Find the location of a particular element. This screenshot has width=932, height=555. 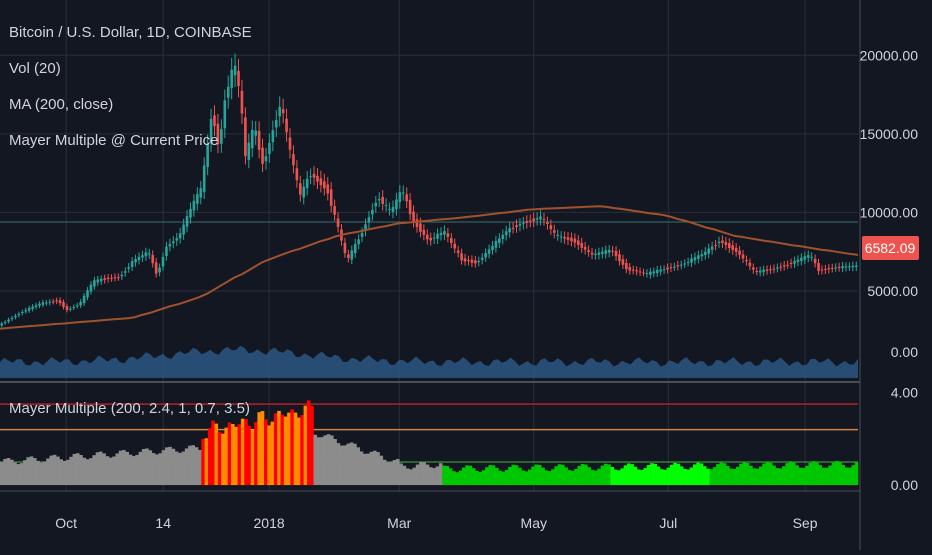

mayer-pane is located at coordinates (429, 443).